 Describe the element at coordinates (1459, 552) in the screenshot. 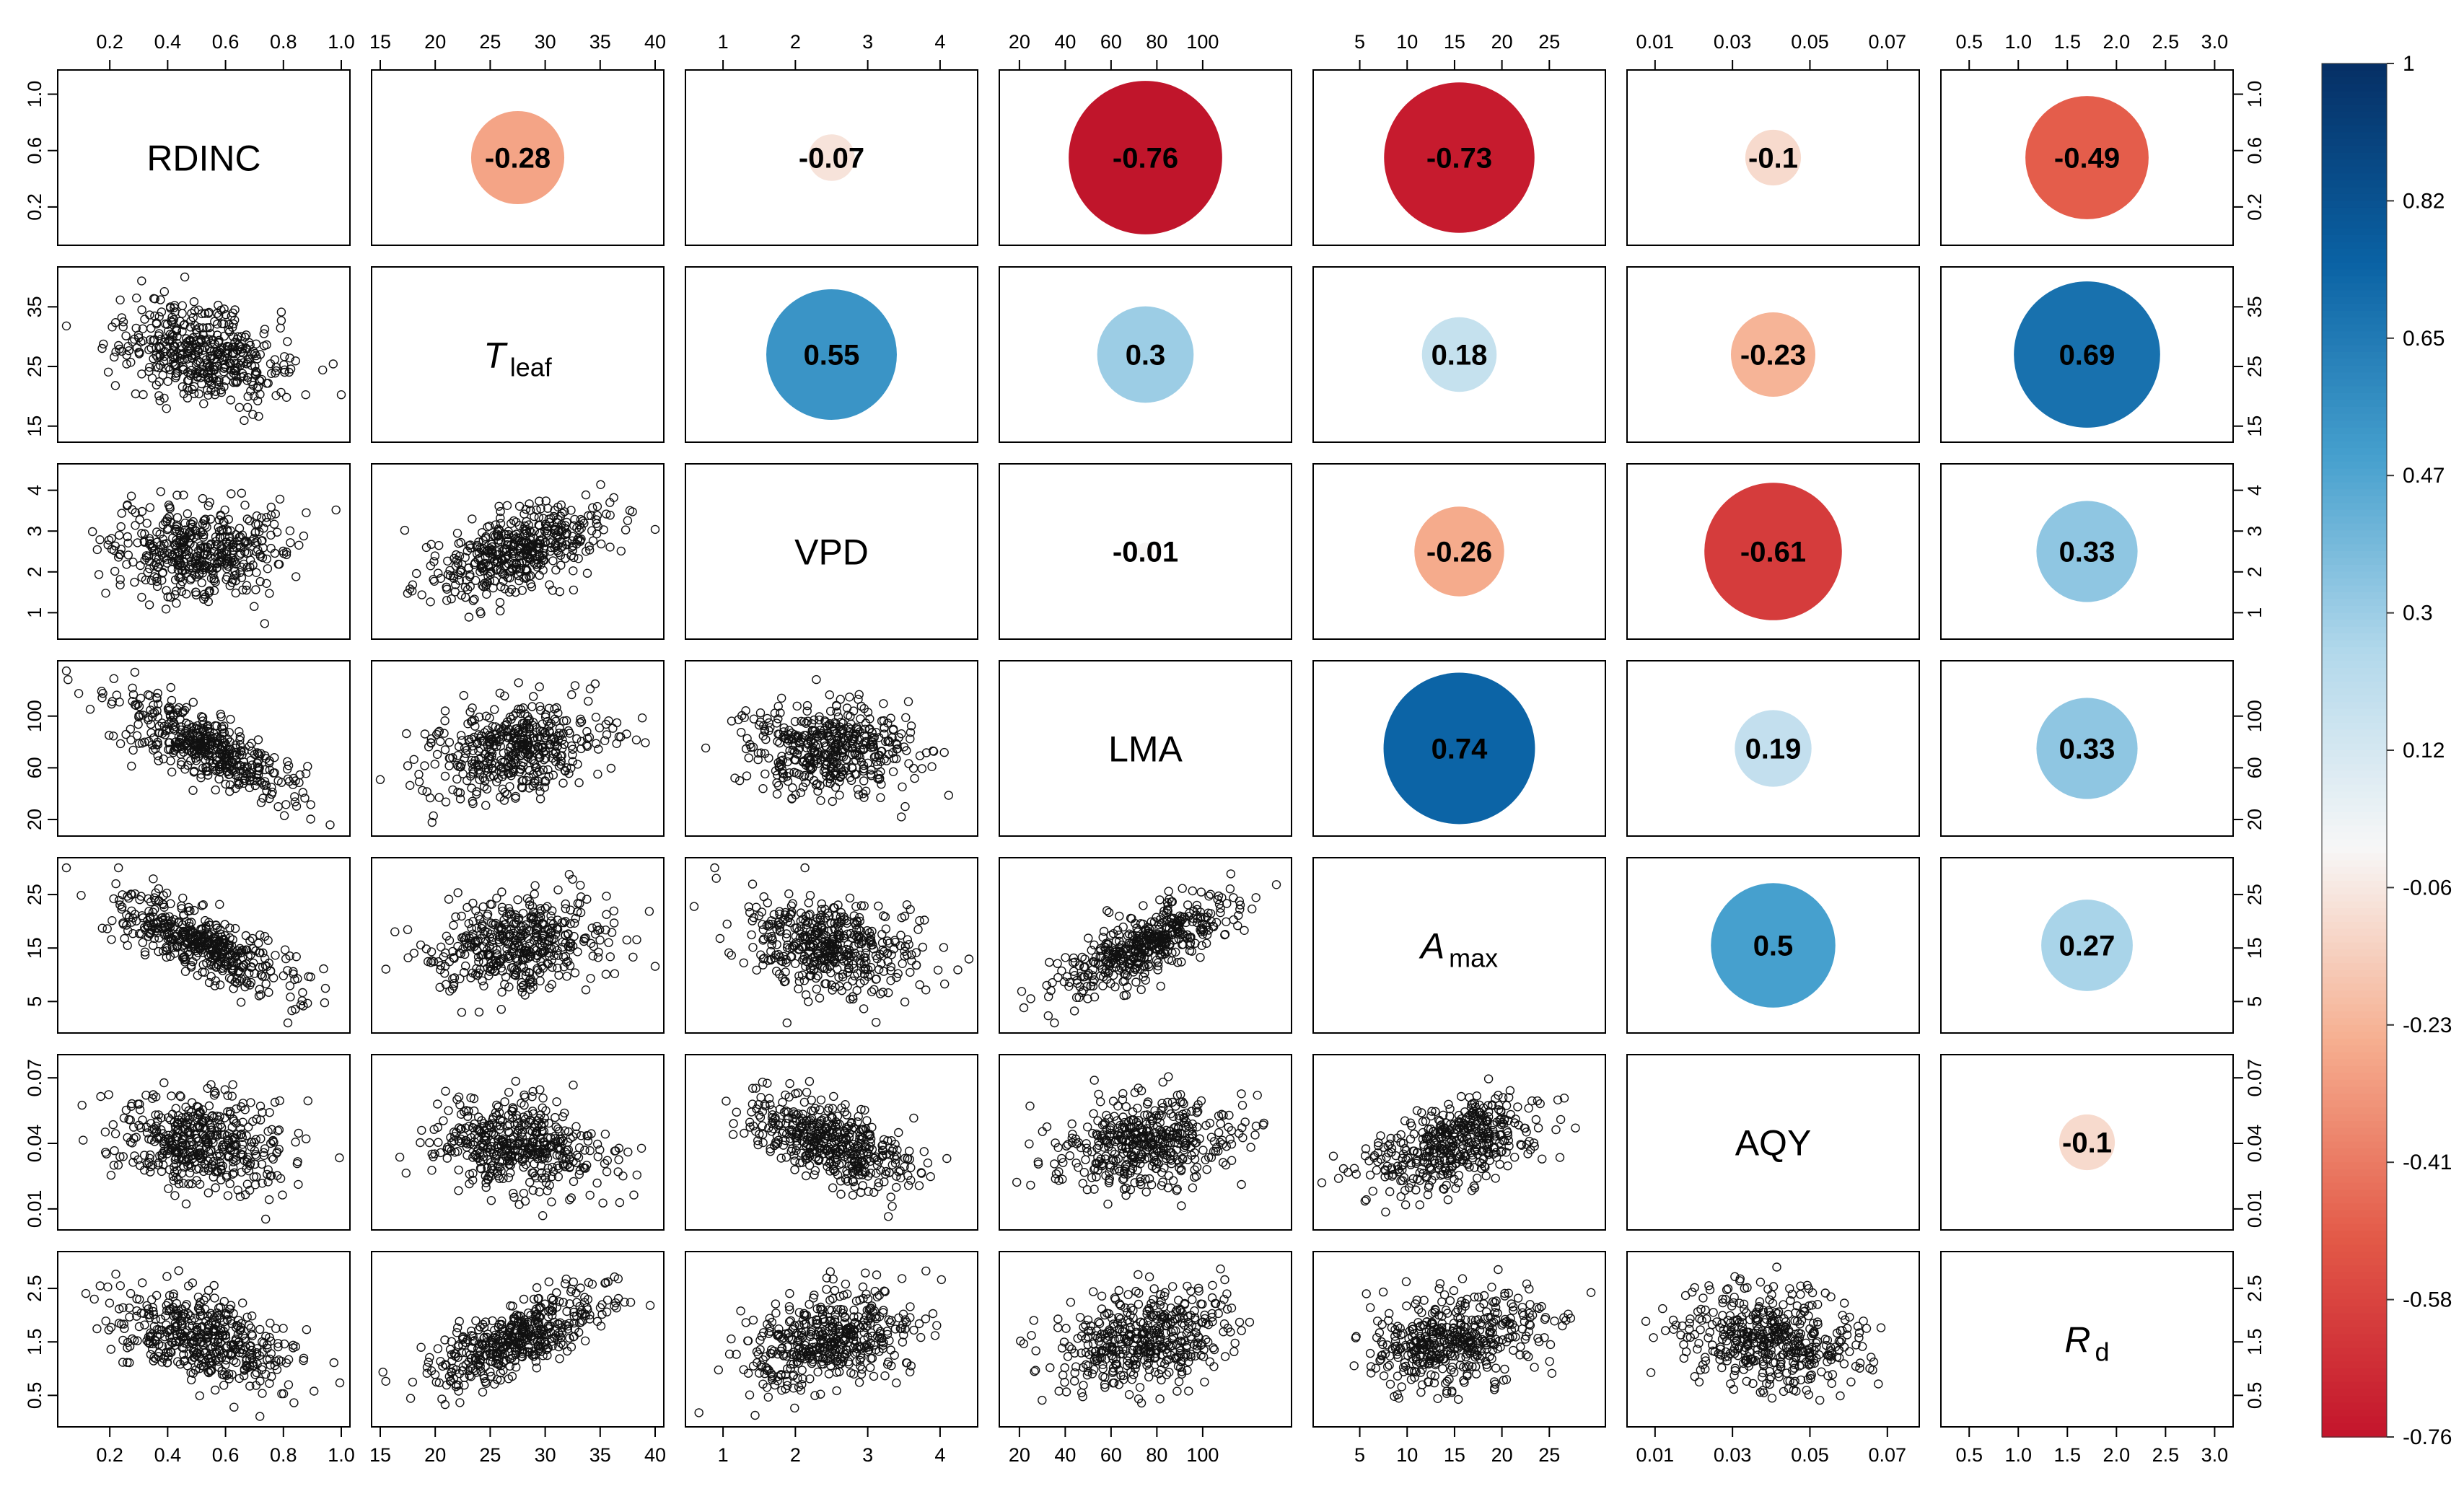

I see `corr-value-r2-c4: -0.26` at that location.